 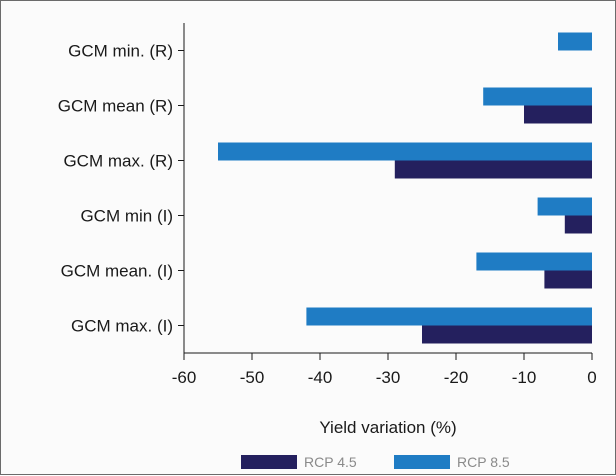 What do you see at coordinates (483, 462) in the screenshot?
I see `legend-label-rcp-8-5: RCP 8.5` at bounding box center [483, 462].